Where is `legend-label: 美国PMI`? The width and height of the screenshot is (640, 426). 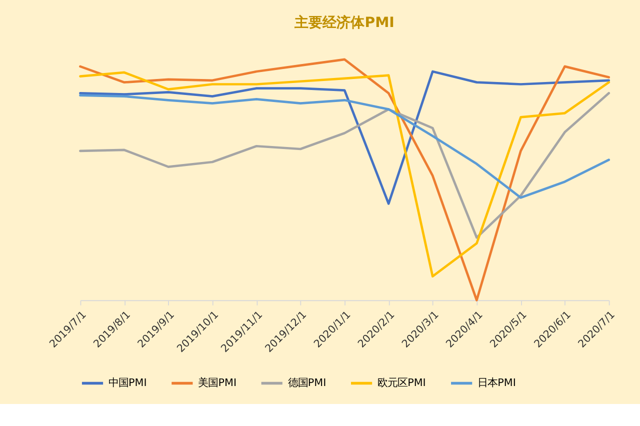
legend-label: 美国PMI is located at coordinates (217, 383).